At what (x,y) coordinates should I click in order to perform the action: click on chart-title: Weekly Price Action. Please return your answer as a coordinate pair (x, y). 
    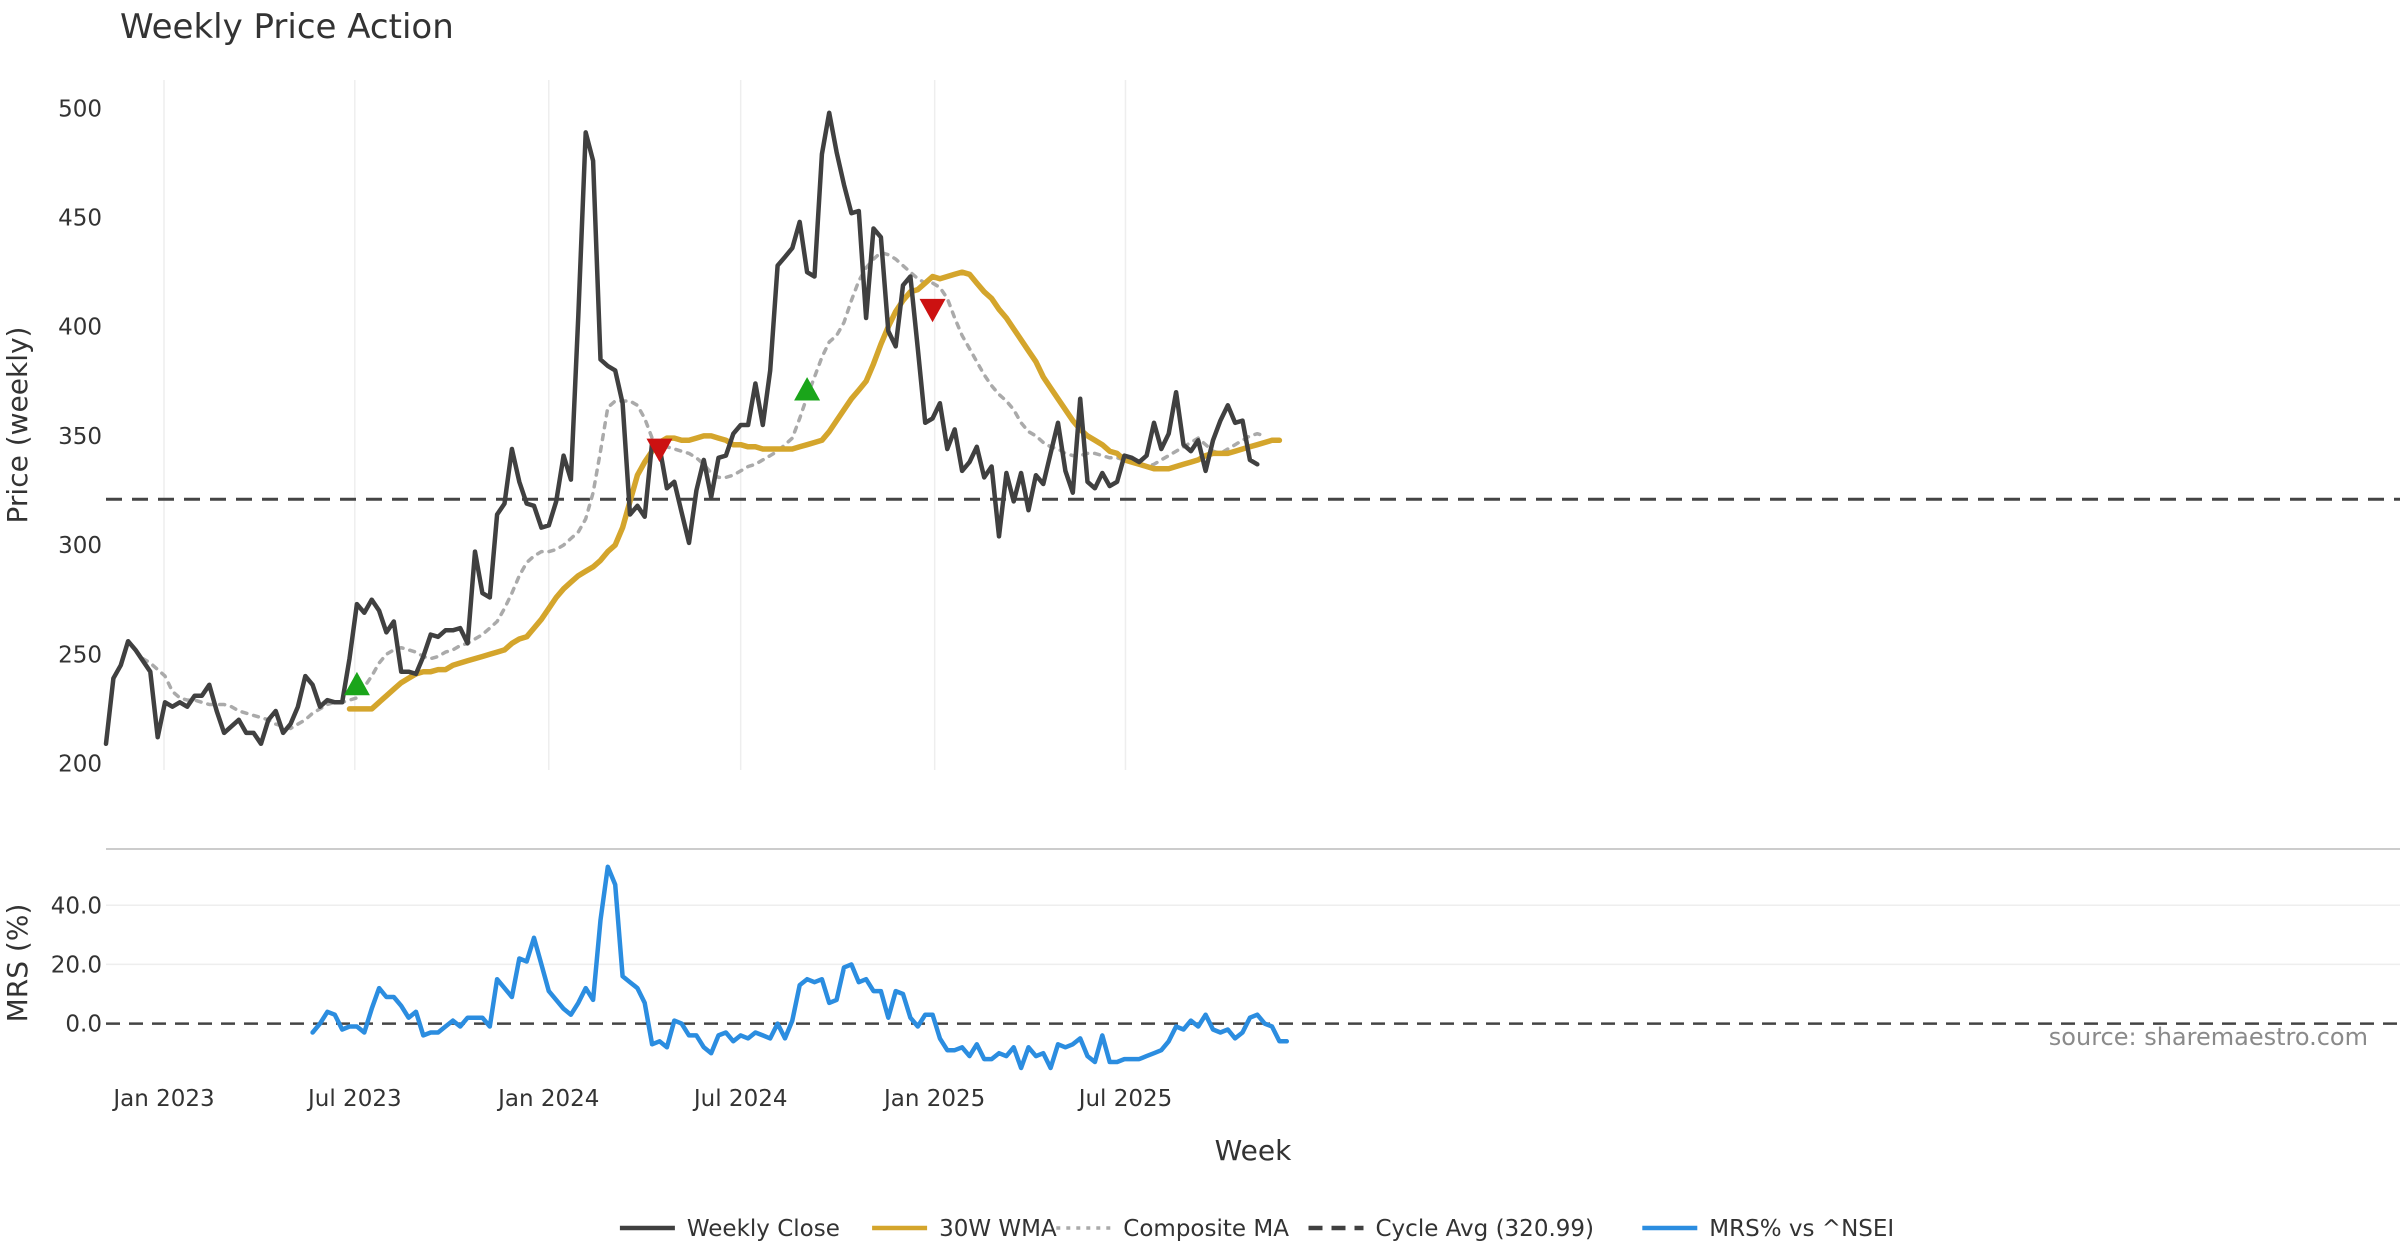
    Looking at the image, I should click on (287, 27).